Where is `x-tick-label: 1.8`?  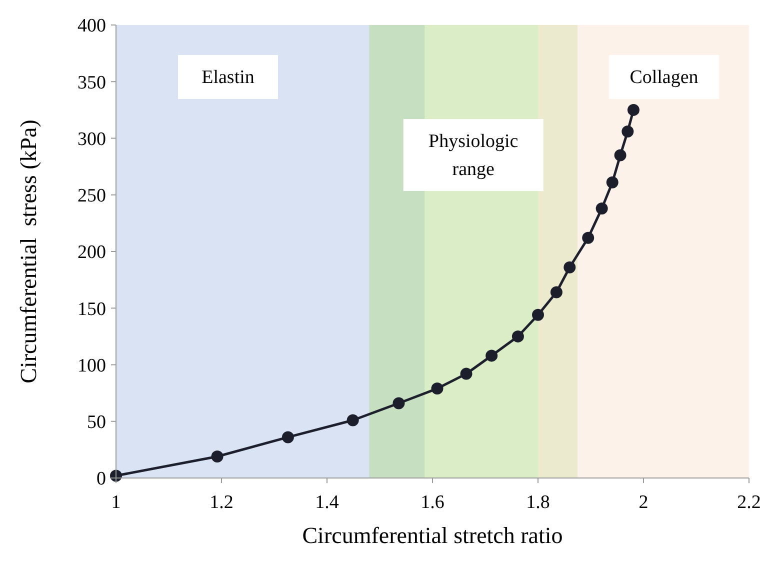
x-tick-label: 1.8 is located at coordinates (538, 502).